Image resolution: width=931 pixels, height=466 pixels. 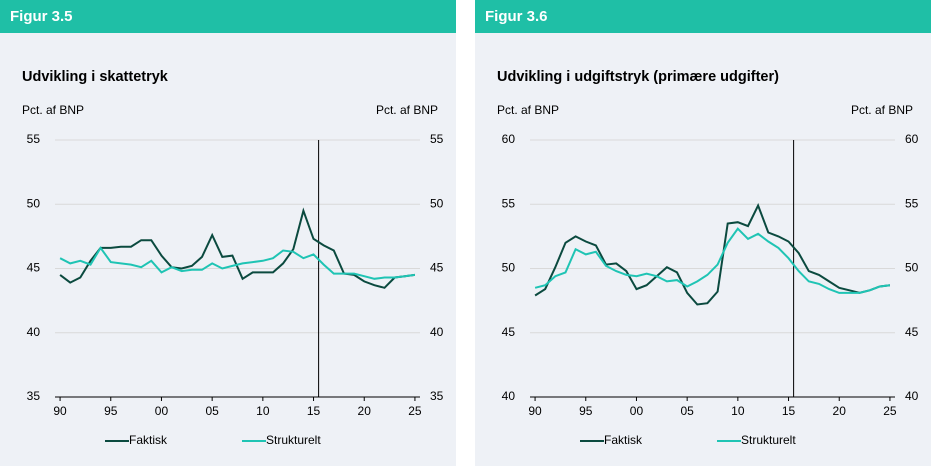 I want to click on y2-tick-label: 60, so click(x=912, y=139).